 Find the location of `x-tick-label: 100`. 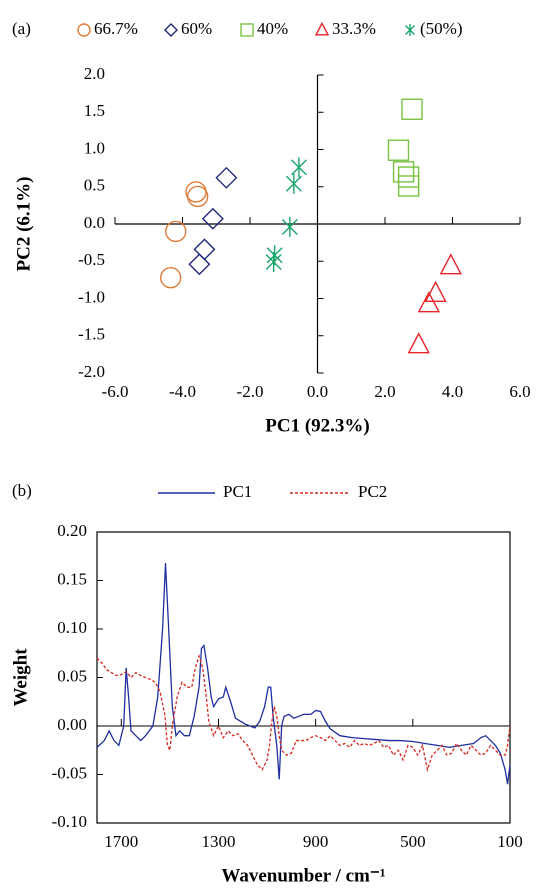

x-tick-label: 100 is located at coordinates (510, 841).